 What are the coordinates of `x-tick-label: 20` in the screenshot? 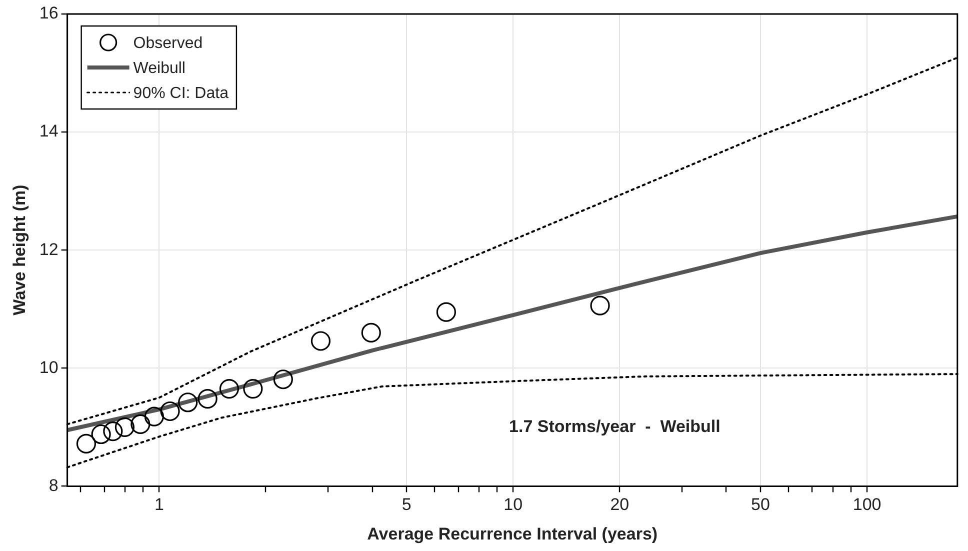 It's located at (620, 504).